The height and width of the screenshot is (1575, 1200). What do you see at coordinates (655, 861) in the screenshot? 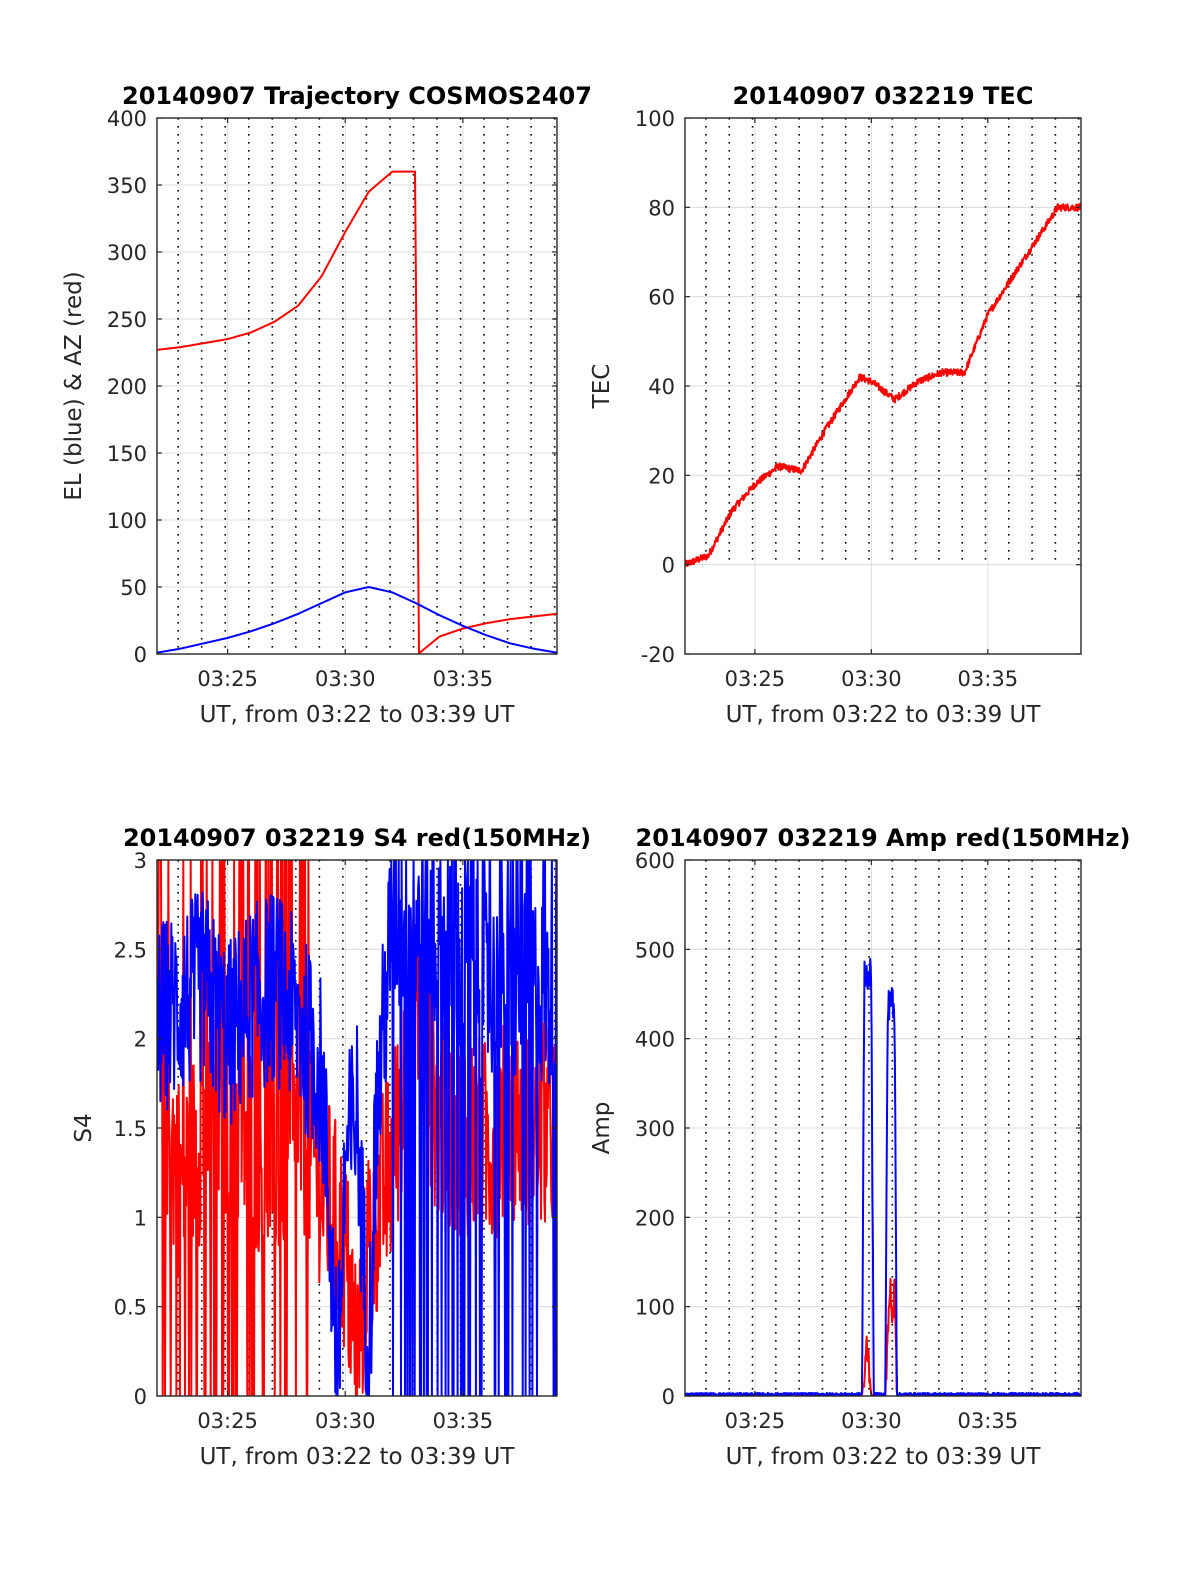
I see `y-tick-label: 600` at bounding box center [655, 861].